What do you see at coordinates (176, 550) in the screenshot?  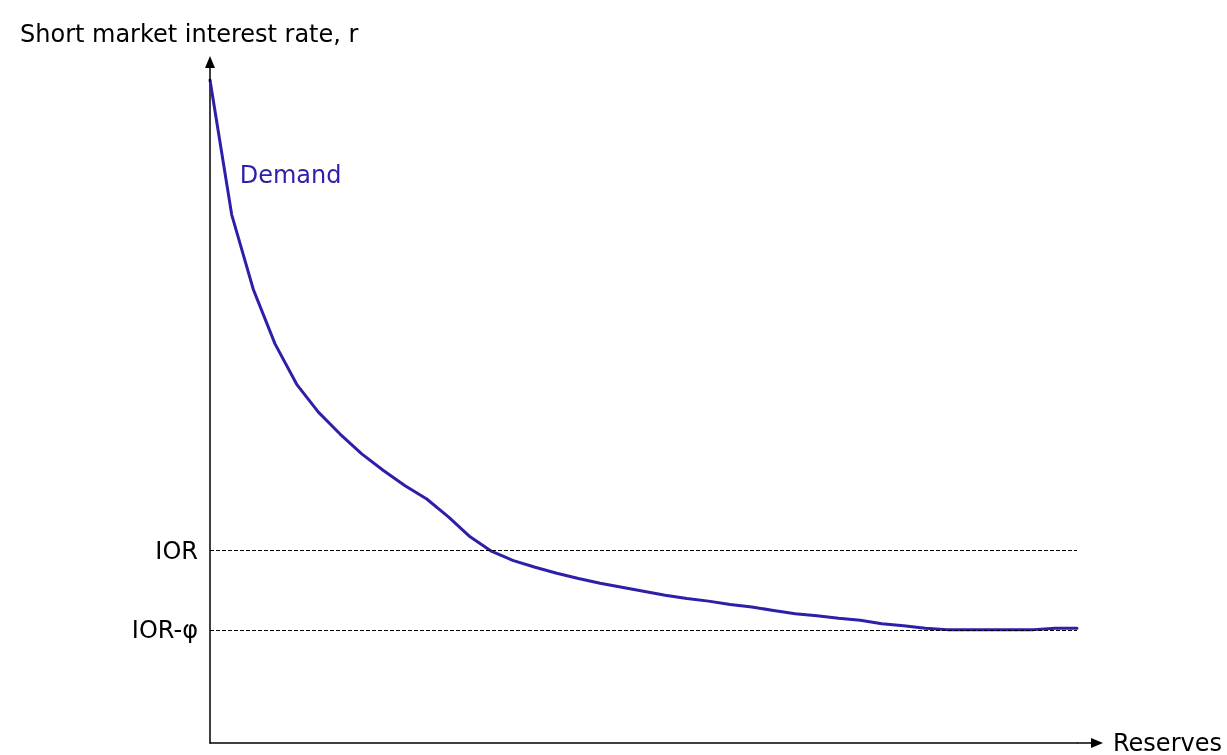 I see `ref-line-label: IOR` at bounding box center [176, 550].